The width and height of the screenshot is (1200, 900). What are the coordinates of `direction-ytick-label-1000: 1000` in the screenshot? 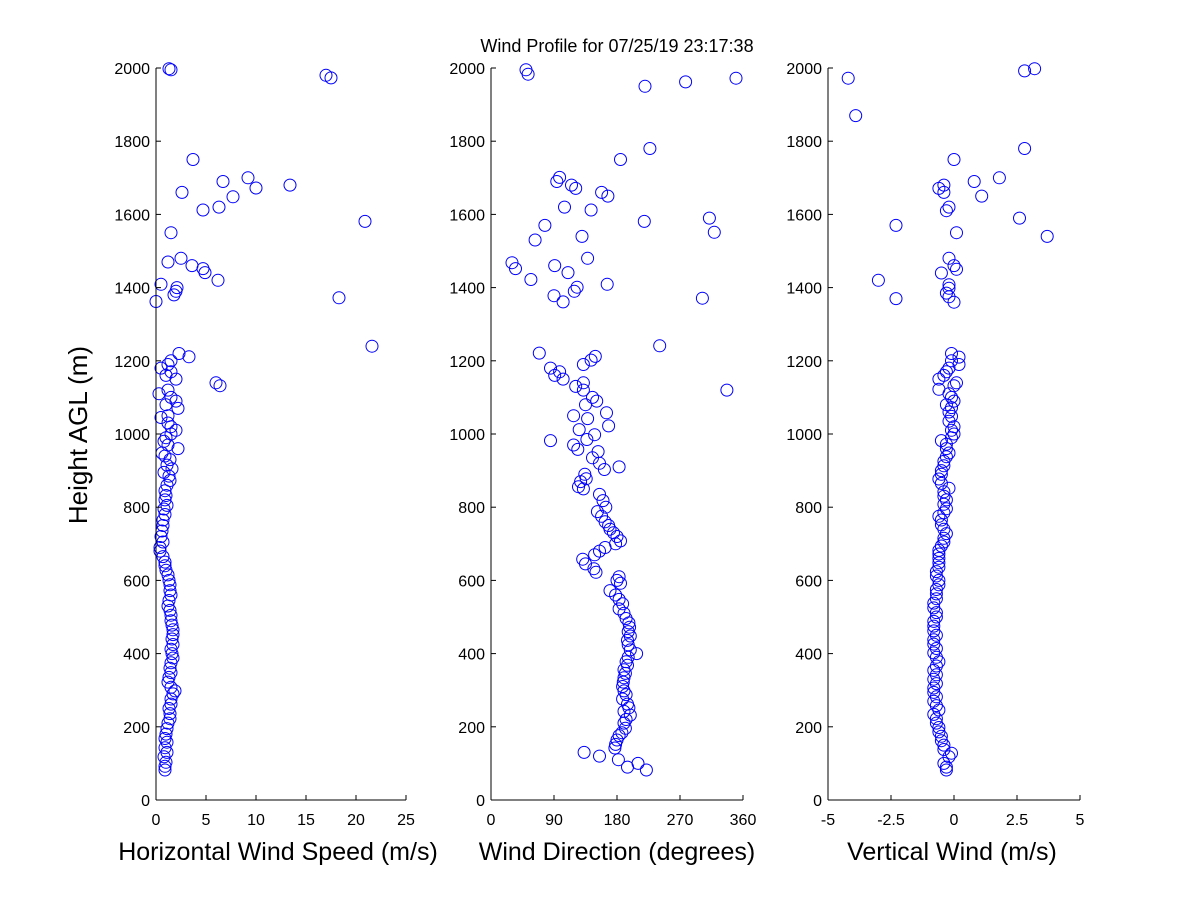 It's located at (467, 435).